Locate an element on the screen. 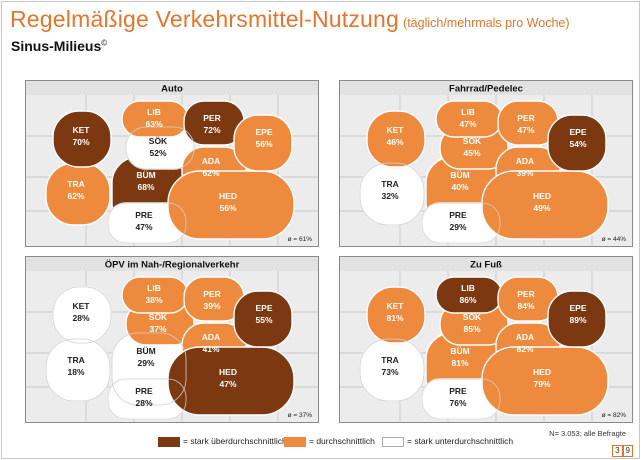 This screenshot has height=460, width=641. legend-average: = durchschnittlich is located at coordinates (329, 442).